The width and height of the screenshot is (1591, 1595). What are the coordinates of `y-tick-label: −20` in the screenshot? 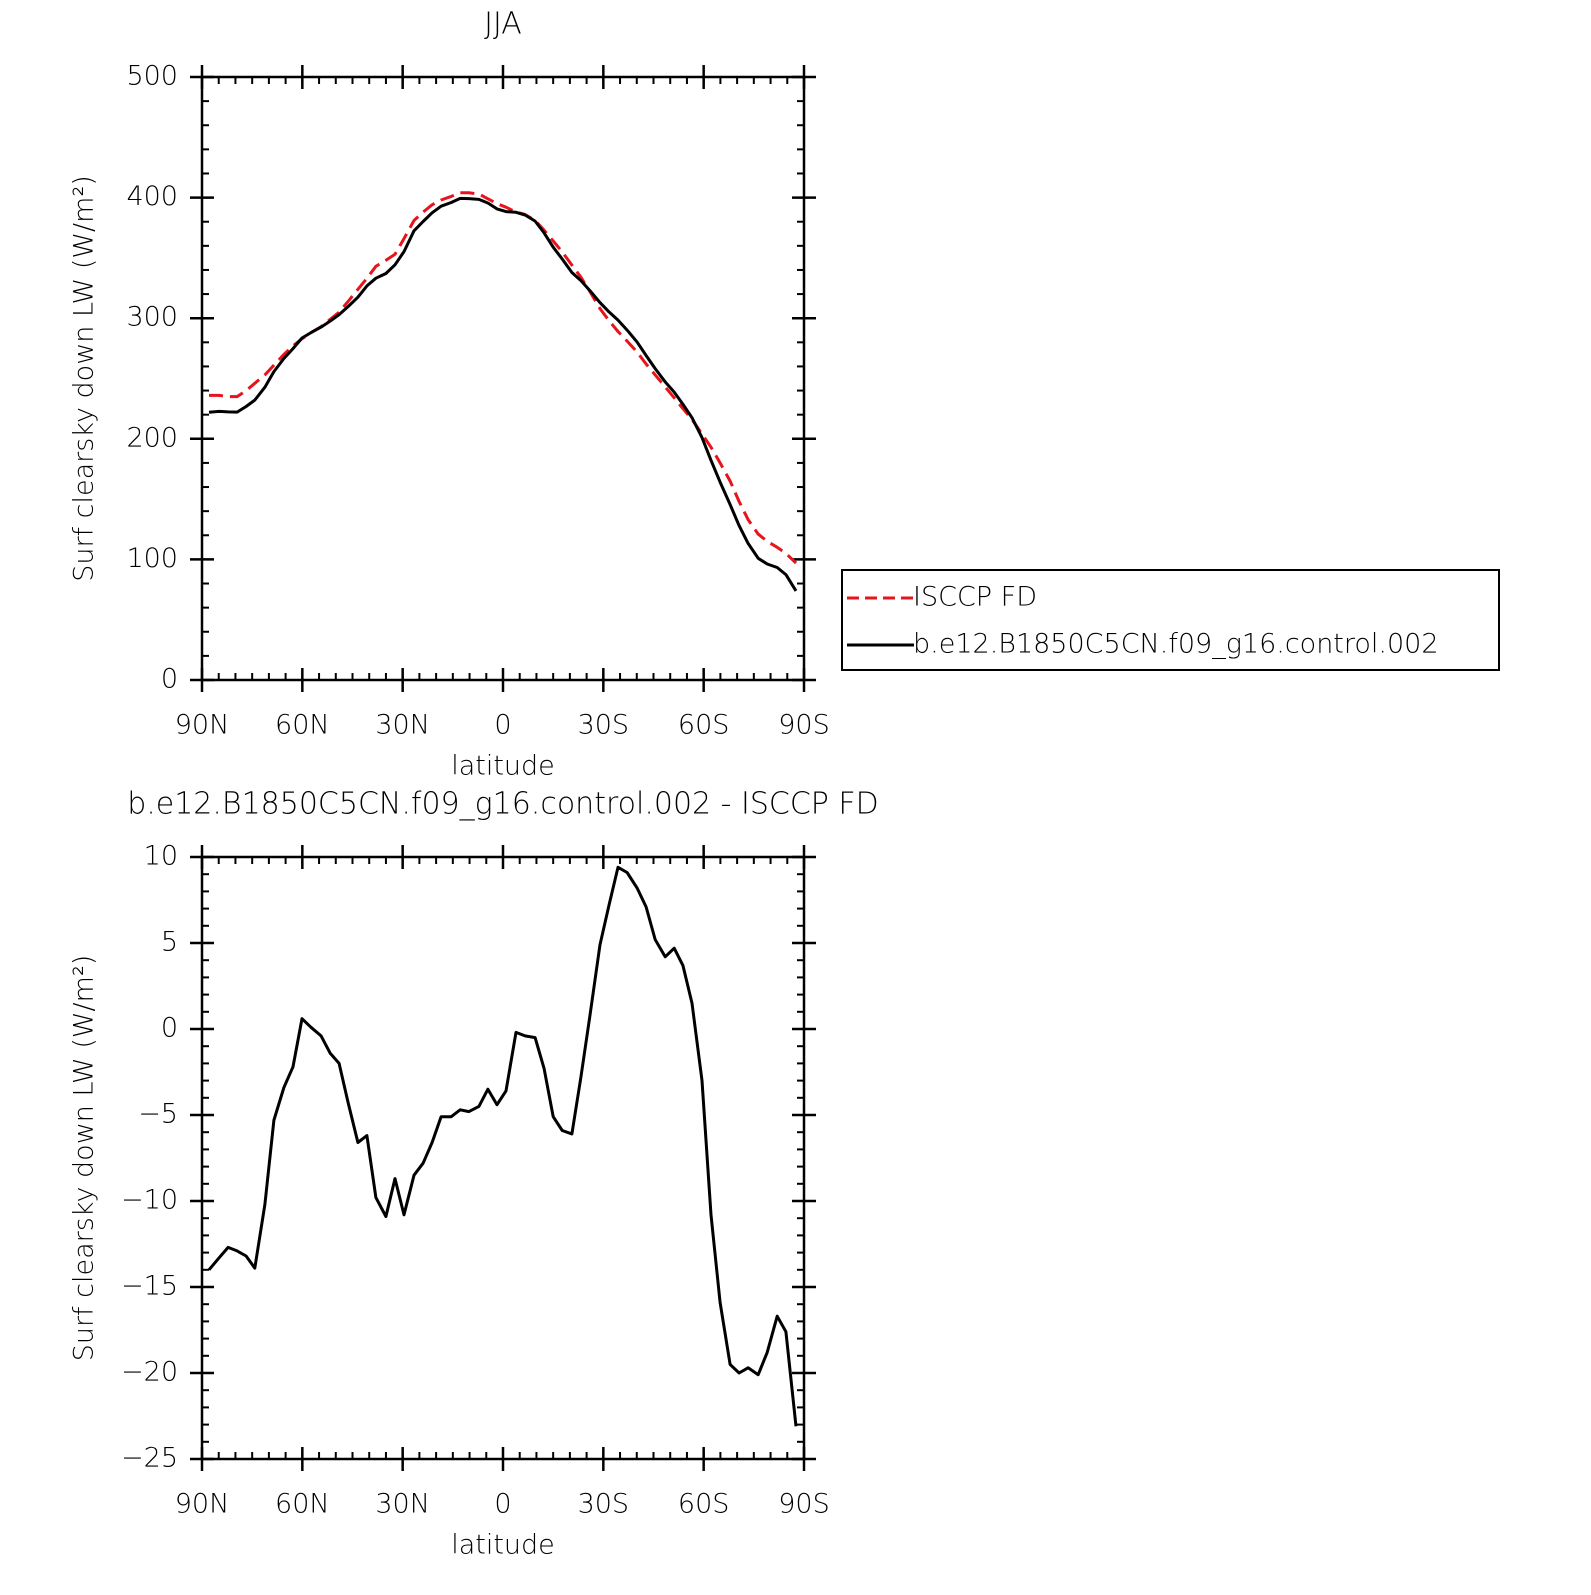 It's located at (149, 1372).